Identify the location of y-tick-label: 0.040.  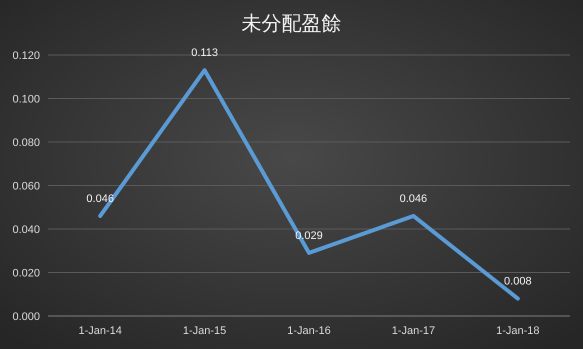
(26, 230).